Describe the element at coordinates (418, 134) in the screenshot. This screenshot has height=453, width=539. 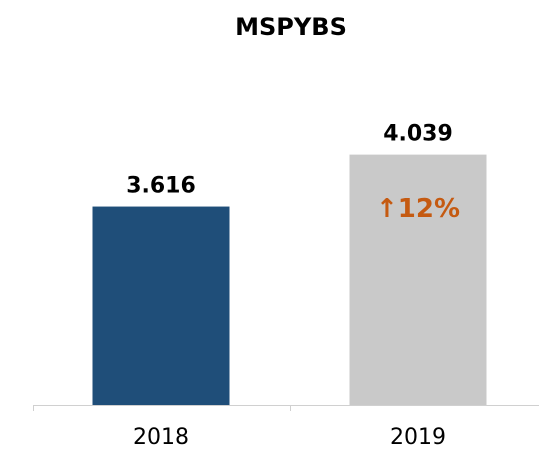
I see `data-label: 4.039` at that location.